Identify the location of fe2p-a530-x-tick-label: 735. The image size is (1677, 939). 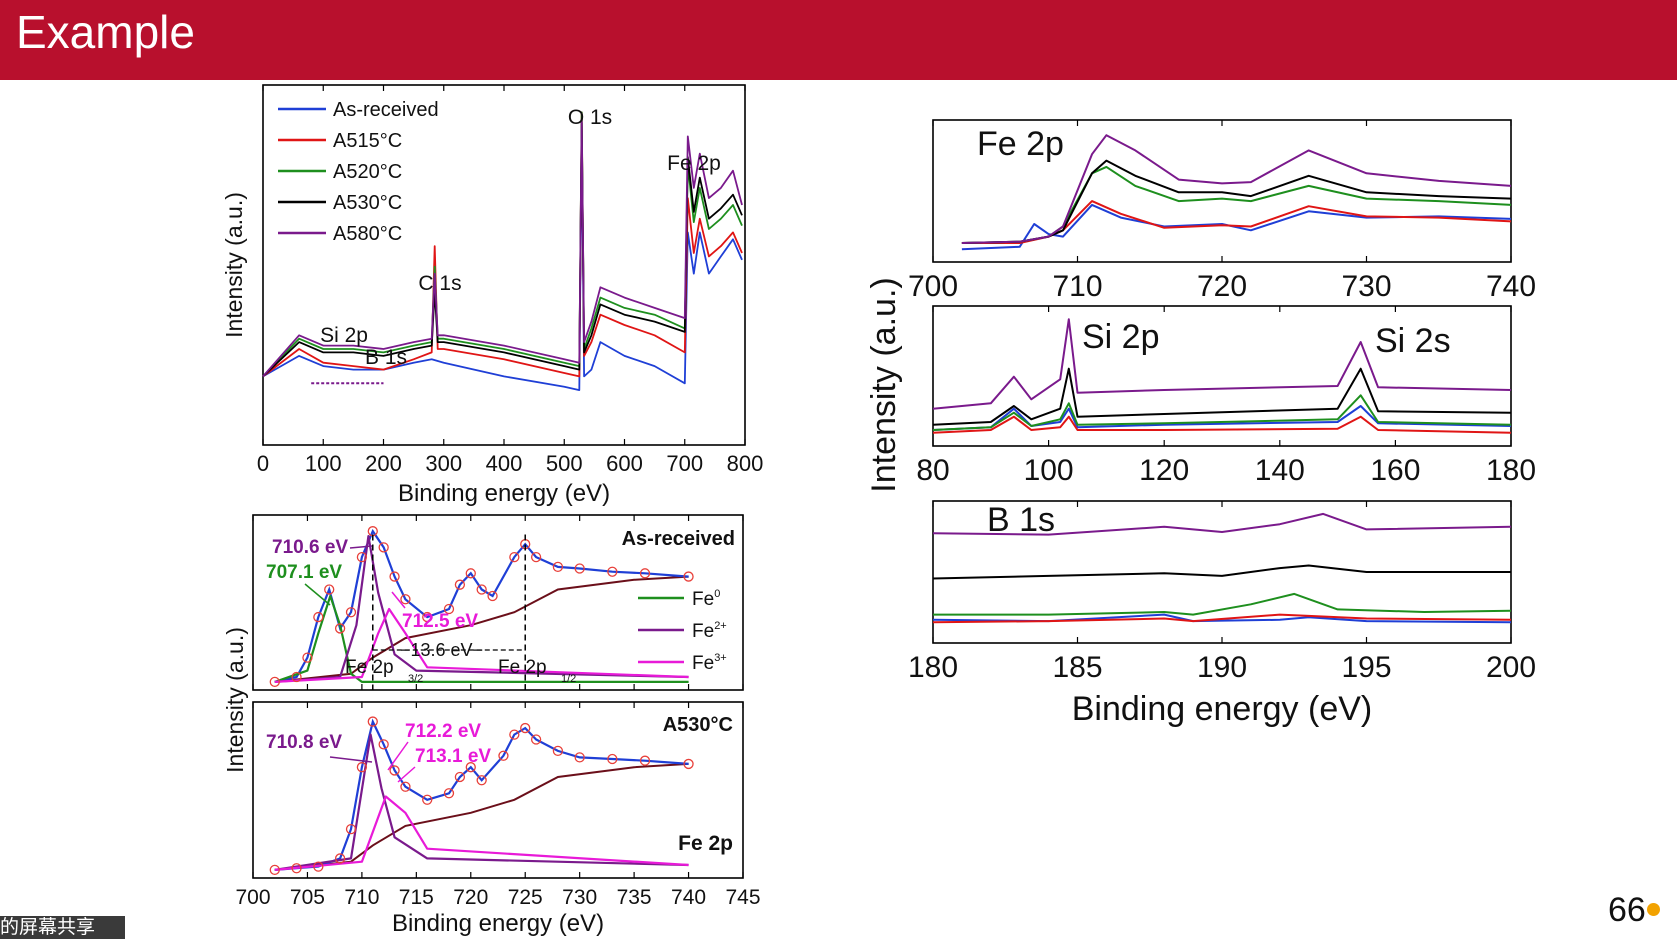
(634, 897).